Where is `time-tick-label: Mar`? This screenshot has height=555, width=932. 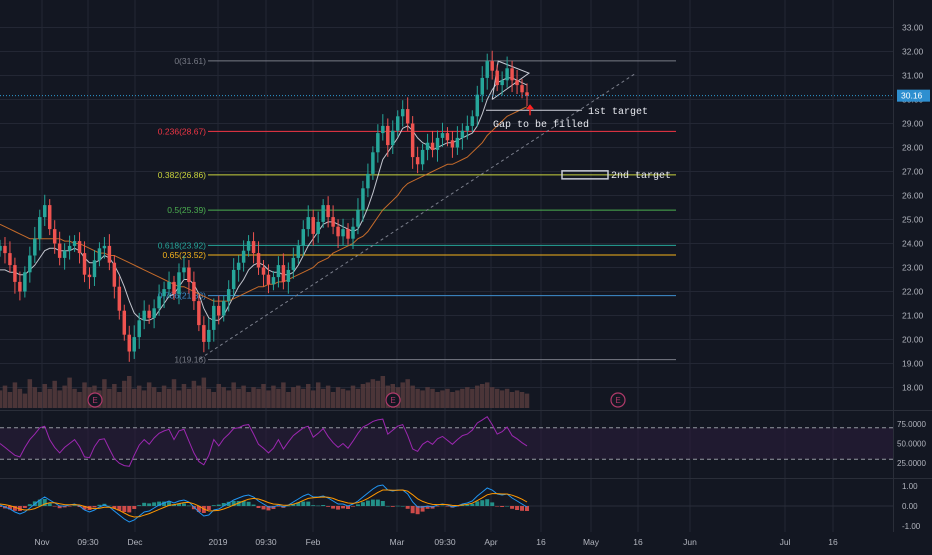
time-tick-label: Mar is located at coordinates (397, 542).